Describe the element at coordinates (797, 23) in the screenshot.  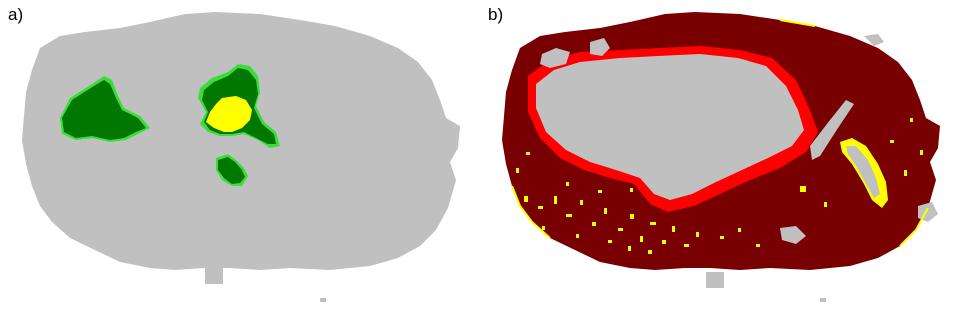
I see `yellow-edge-top` at that location.